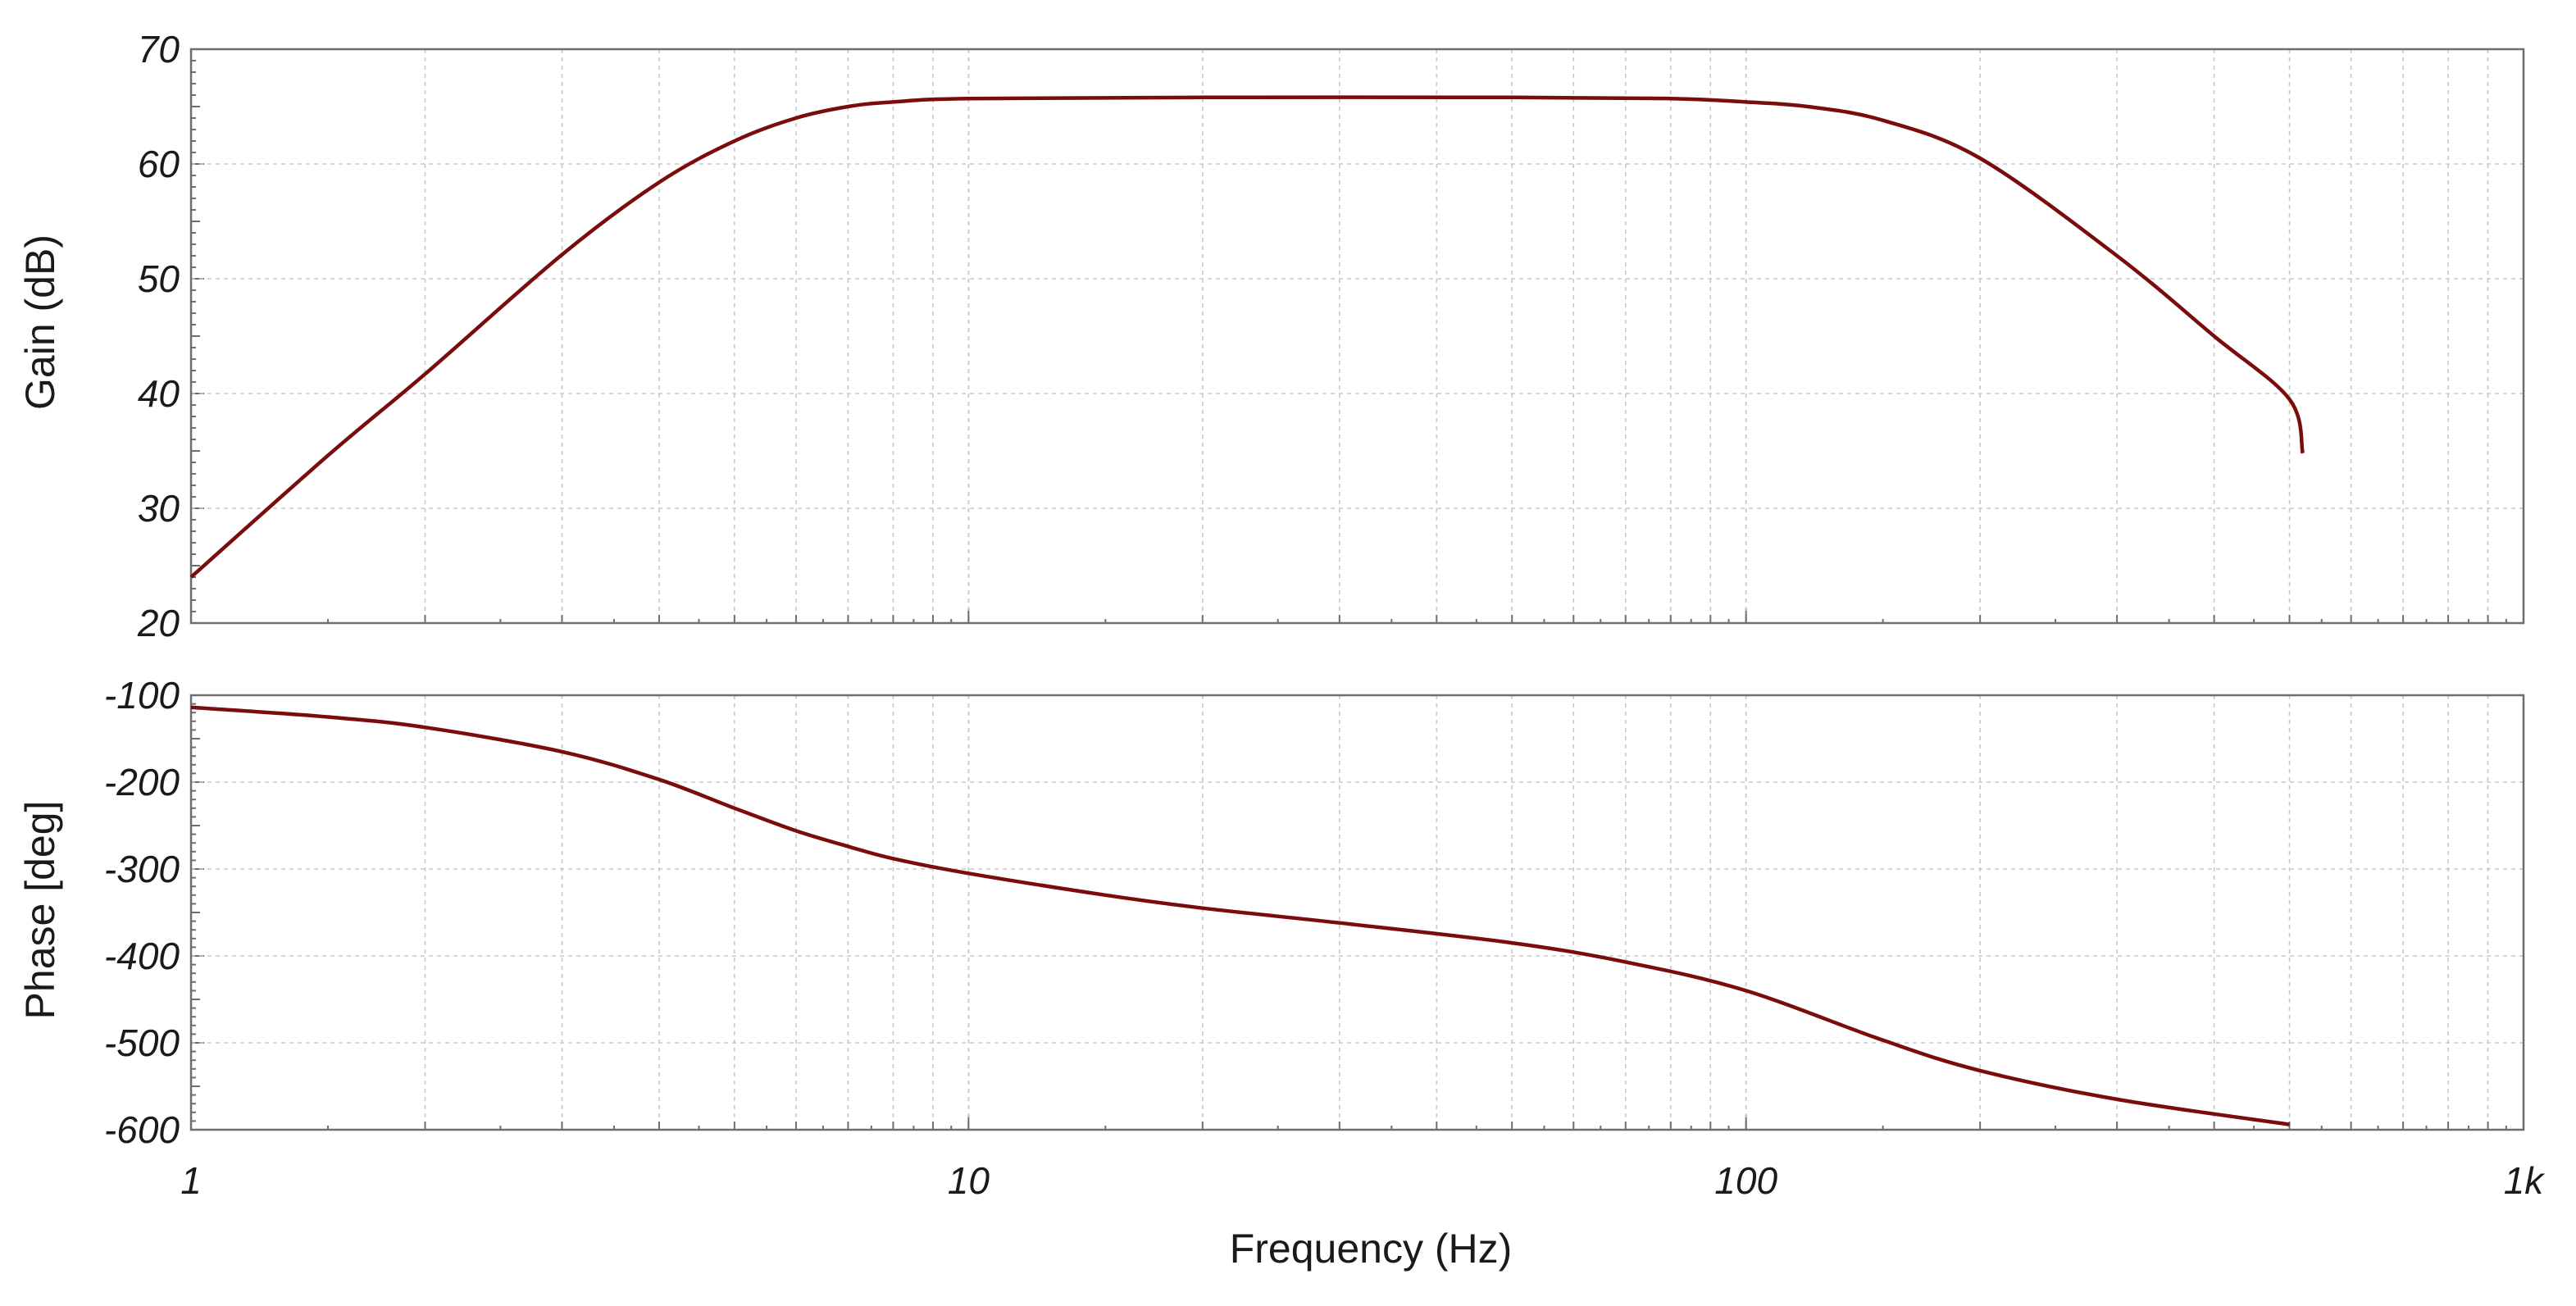 This screenshot has width=2576, height=1306. What do you see at coordinates (969, 1180) in the screenshot?
I see `phase-x-tick-label: 10` at bounding box center [969, 1180].